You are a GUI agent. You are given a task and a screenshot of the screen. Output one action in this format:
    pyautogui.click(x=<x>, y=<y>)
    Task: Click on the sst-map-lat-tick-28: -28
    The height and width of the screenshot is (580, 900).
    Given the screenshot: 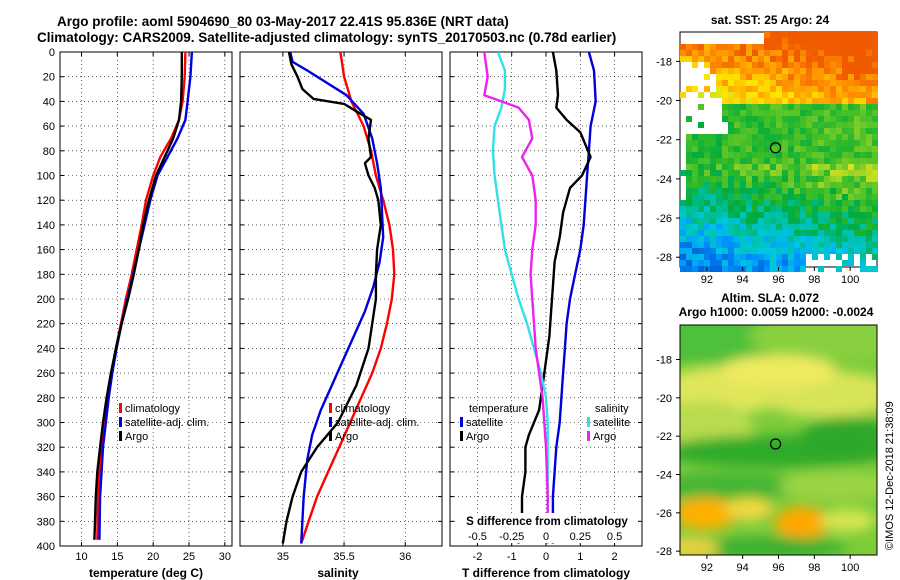 What is the action you would take?
    pyautogui.click(x=664, y=258)
    